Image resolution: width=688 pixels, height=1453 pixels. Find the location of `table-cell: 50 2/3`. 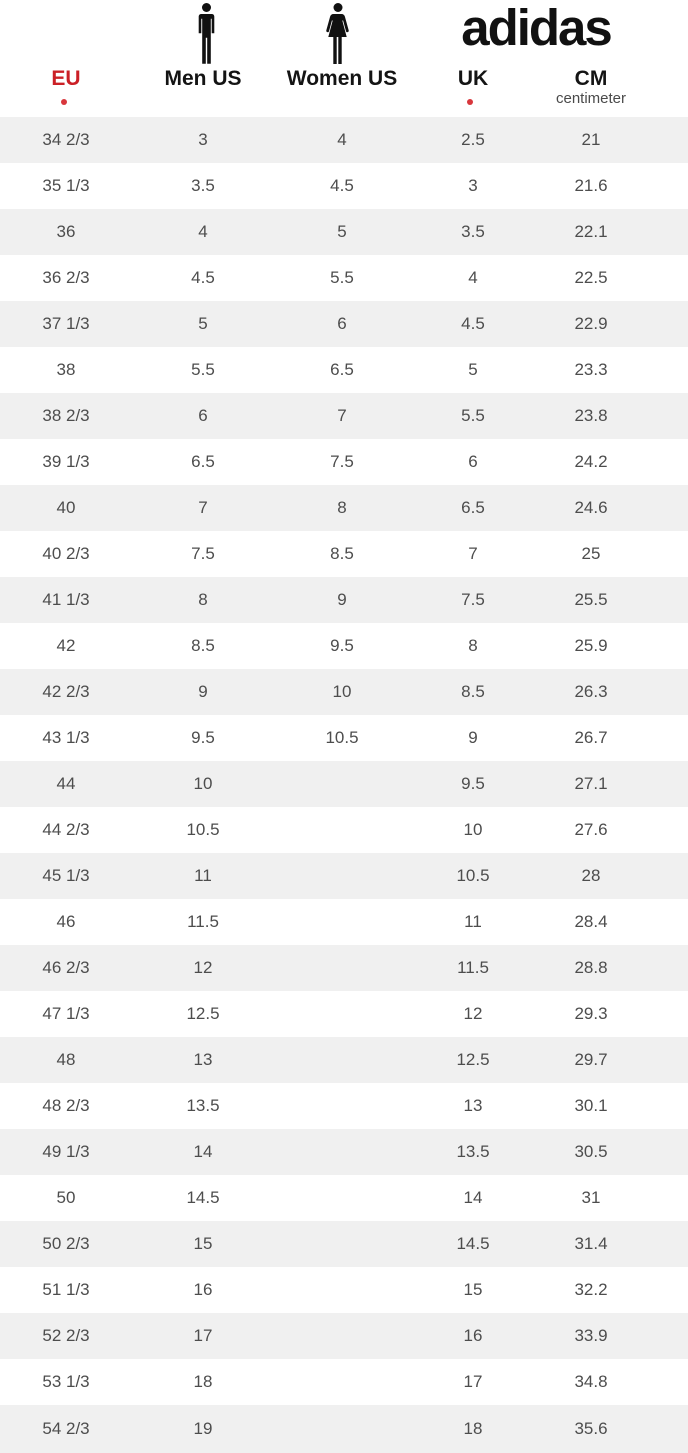

table-cell: 50 2/3 is located at coordinates (66, 1244).